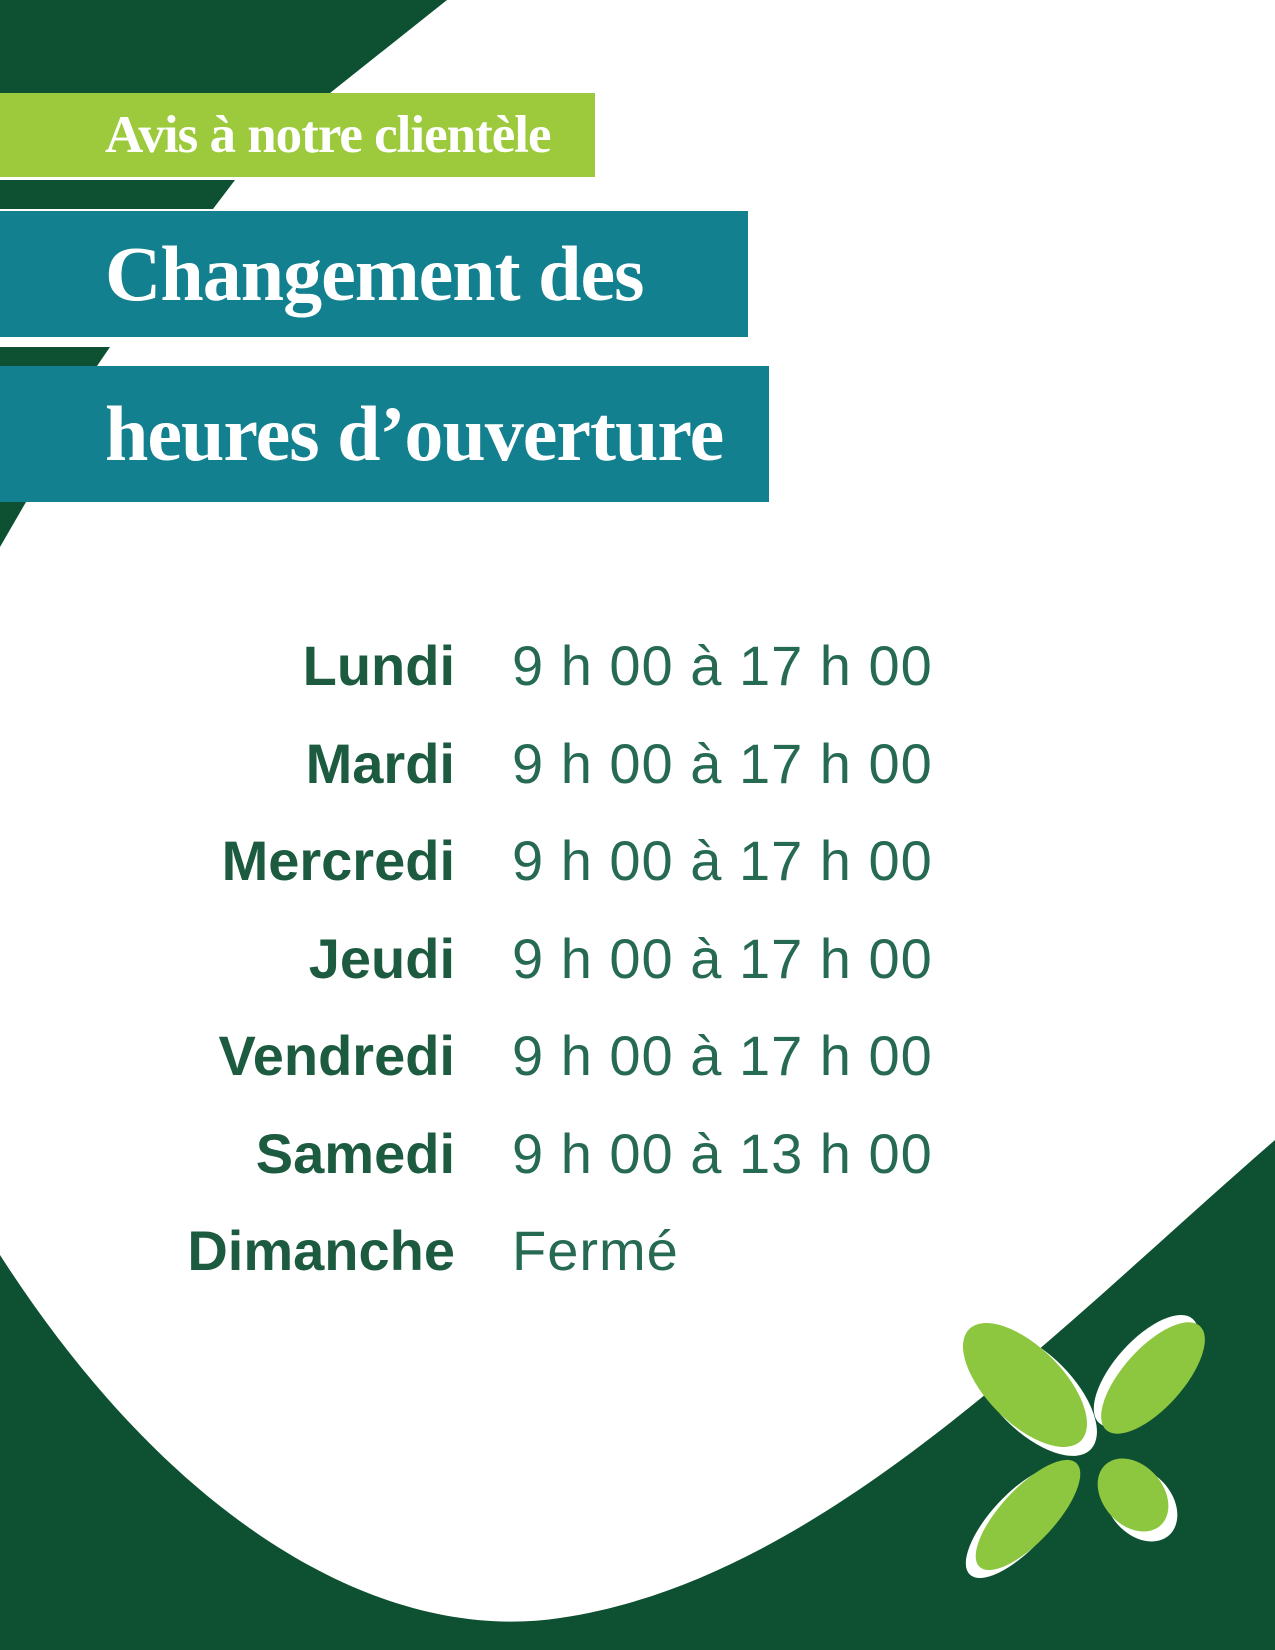  I want to click on schedule-row: Mardi 9 h 00 à 17 h 00, so click(550, 763).